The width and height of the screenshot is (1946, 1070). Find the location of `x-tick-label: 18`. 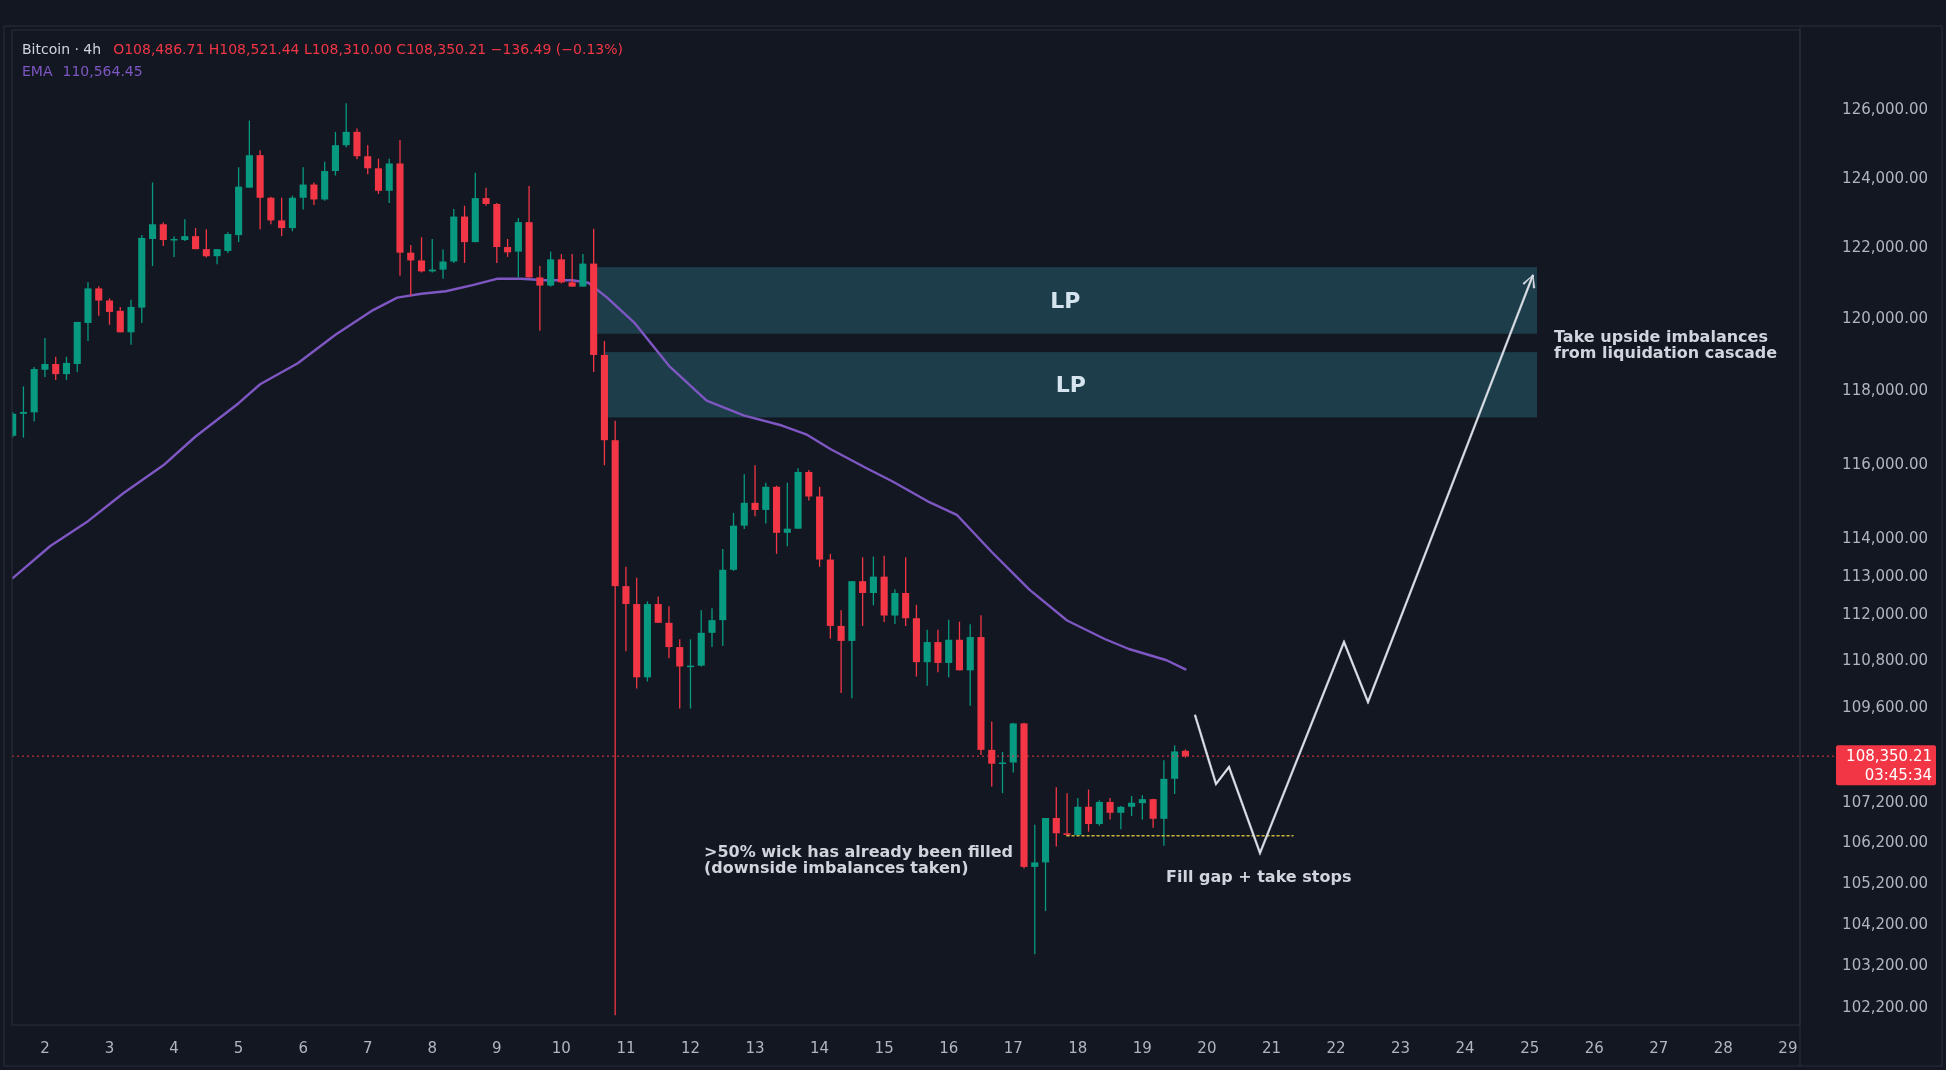

x-tick-label: 18 is located at coordinates (1078, 1048).